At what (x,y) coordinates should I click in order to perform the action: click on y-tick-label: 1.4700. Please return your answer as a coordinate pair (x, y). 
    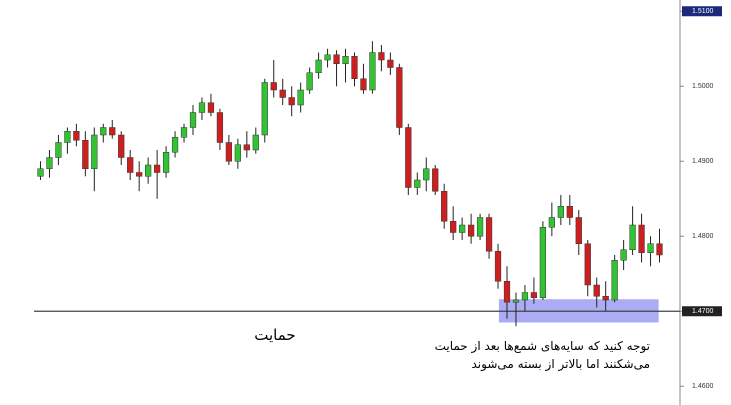
    Looking at the image, I should click on (703, 311).